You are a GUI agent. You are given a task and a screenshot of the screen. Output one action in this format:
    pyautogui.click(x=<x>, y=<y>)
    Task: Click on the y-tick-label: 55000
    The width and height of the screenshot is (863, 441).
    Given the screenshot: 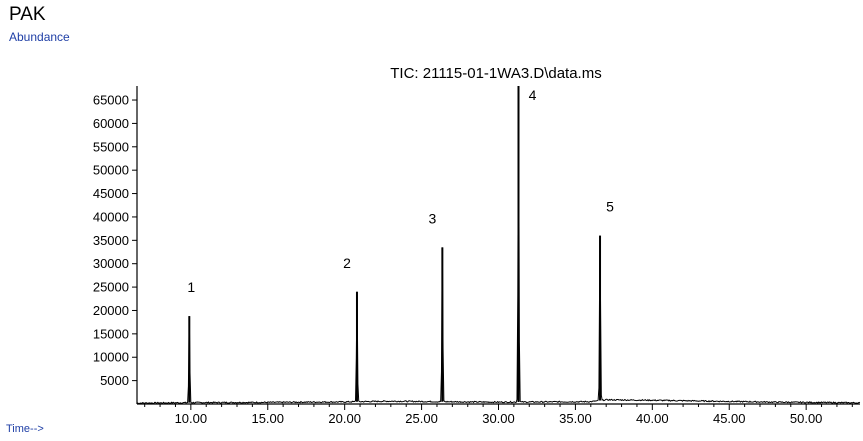 What is the action you would take?
    pyautogui.click(x=111, y=146)
    